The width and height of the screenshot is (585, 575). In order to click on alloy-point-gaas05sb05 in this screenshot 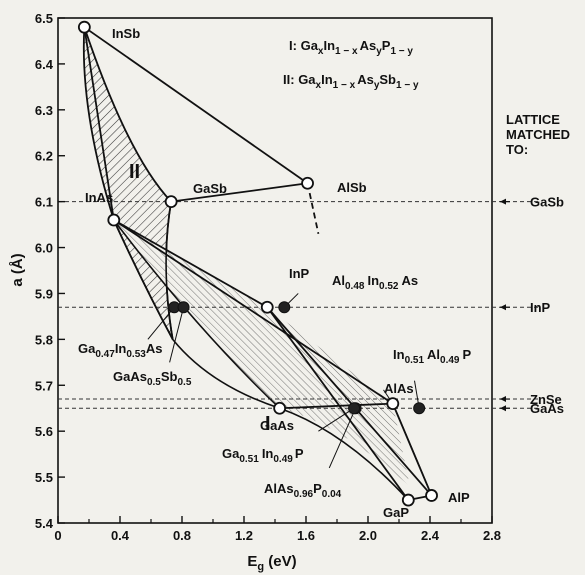, I will do `click(183, 307)`.